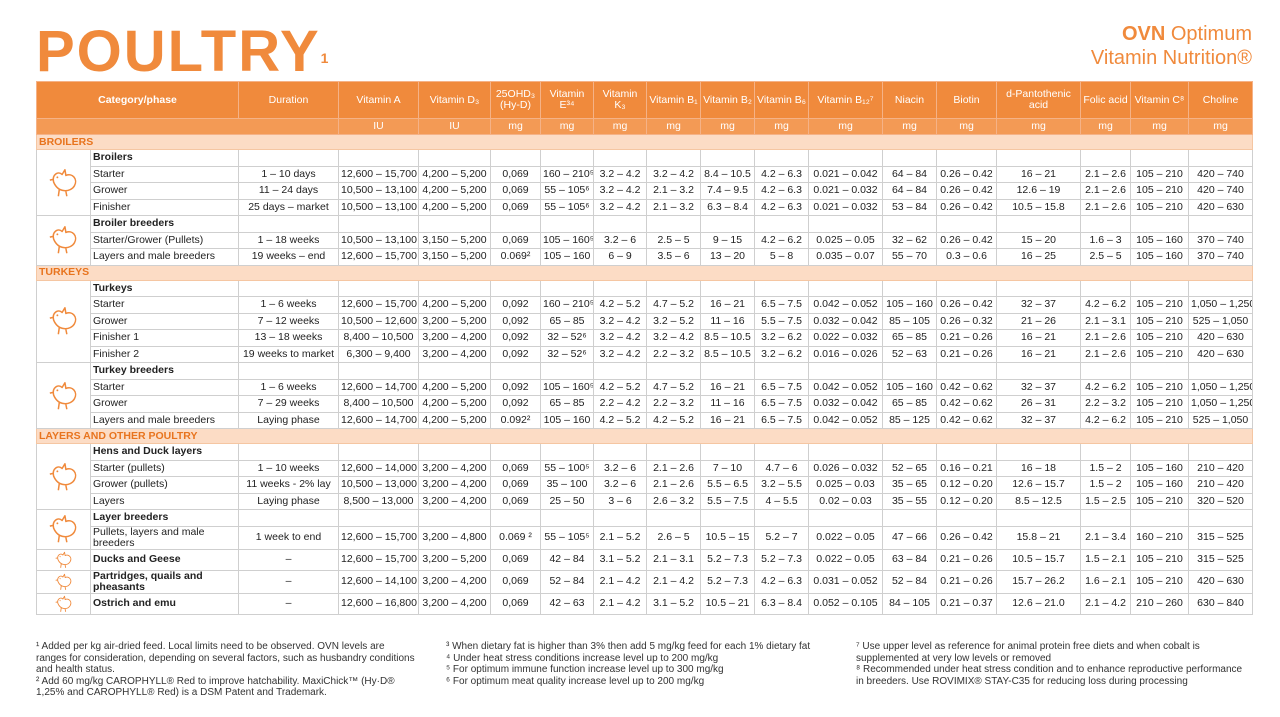 The width and height of the screenshot is (1280, 717). Describe the element at coordinates (673, 257) in the screenshot. I see `value-cell: 3.5 – 6` at that location.